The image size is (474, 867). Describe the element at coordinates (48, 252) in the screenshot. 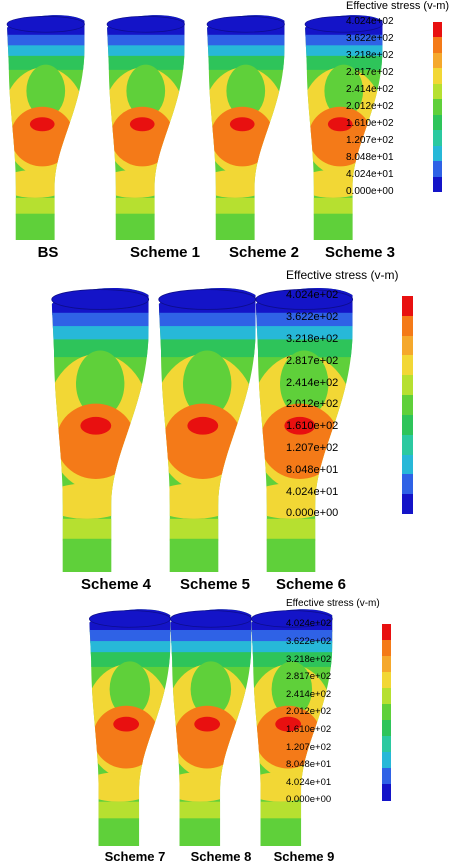

I see `scheme-label: BS` at that location.